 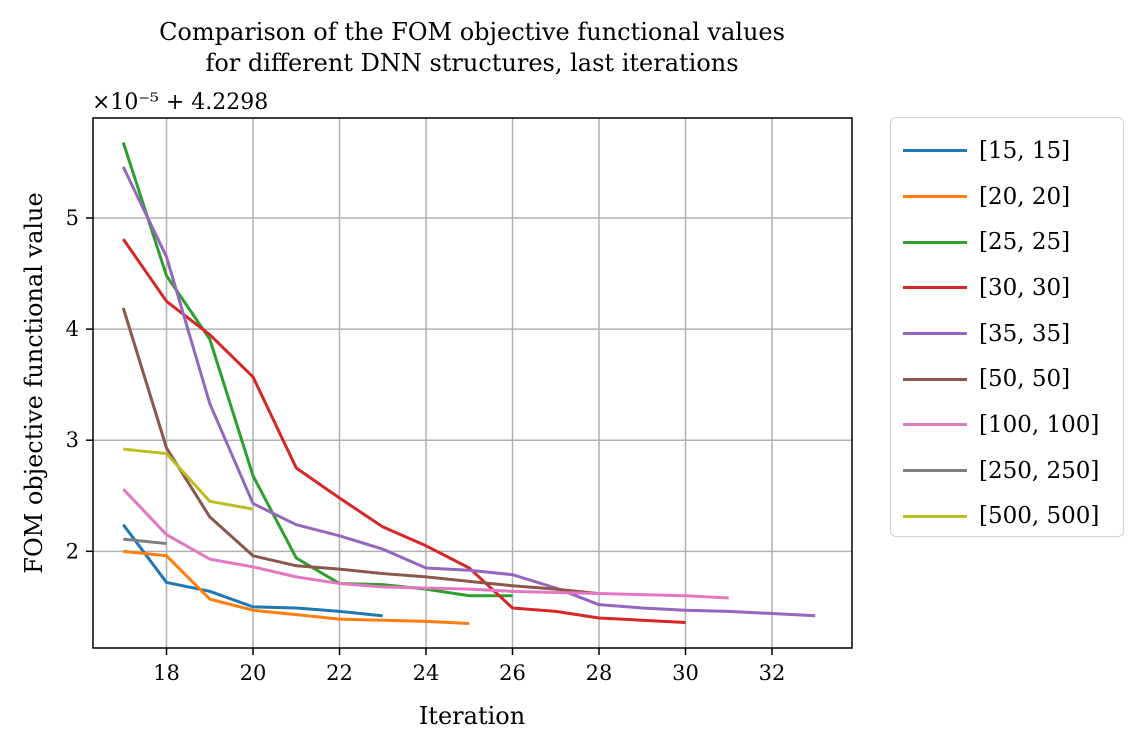 I want to click on legend-item: [20, 20], so click(x=1007, y=197).